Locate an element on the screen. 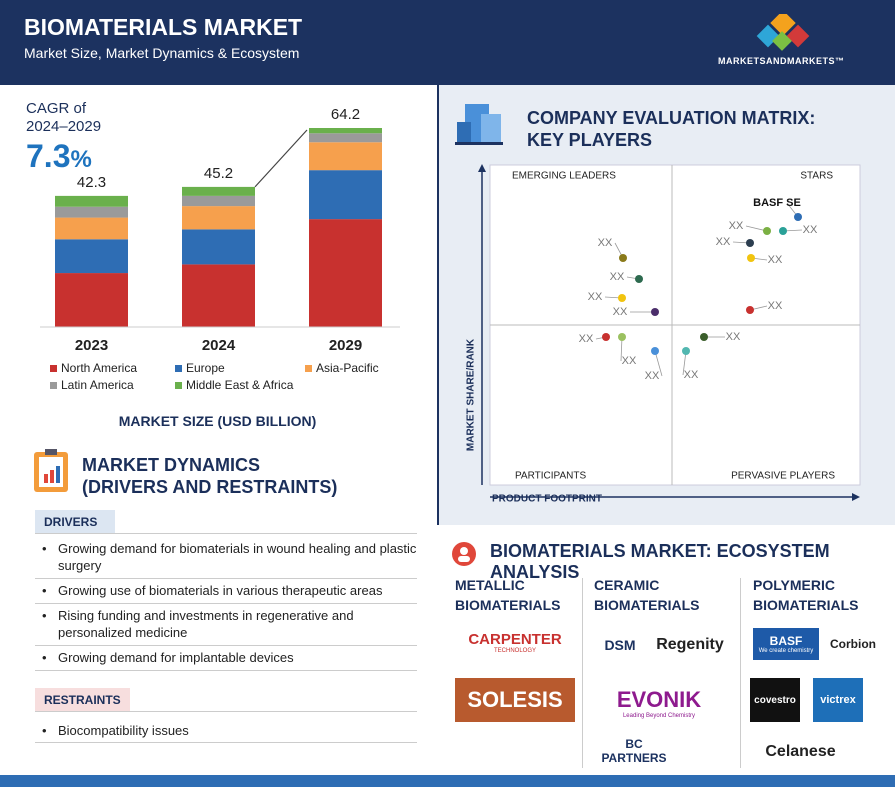 The width and height of the screenshot is (895, 787). chart-xlabel: MARKET SIZE (USD BILLION) is located at coordinates (217, 421).